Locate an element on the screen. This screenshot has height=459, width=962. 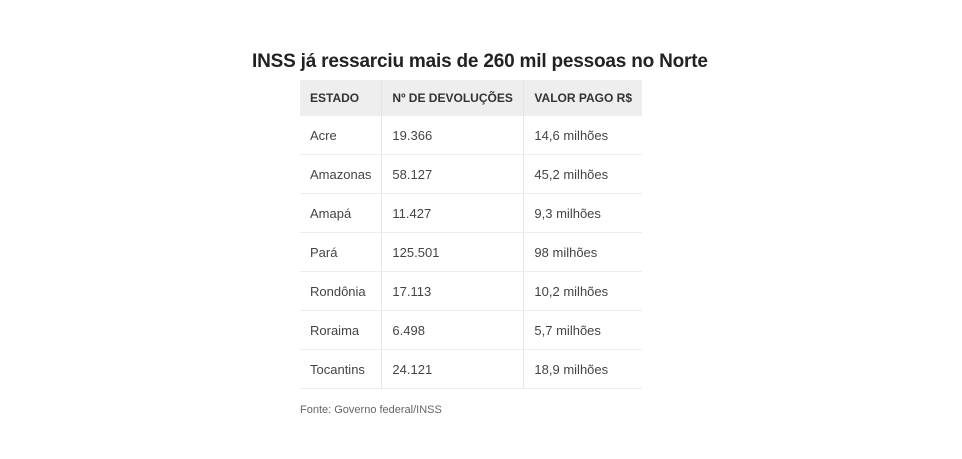
table-row: Pará 125.501 98 milhões is located at coordinates (471, 252).